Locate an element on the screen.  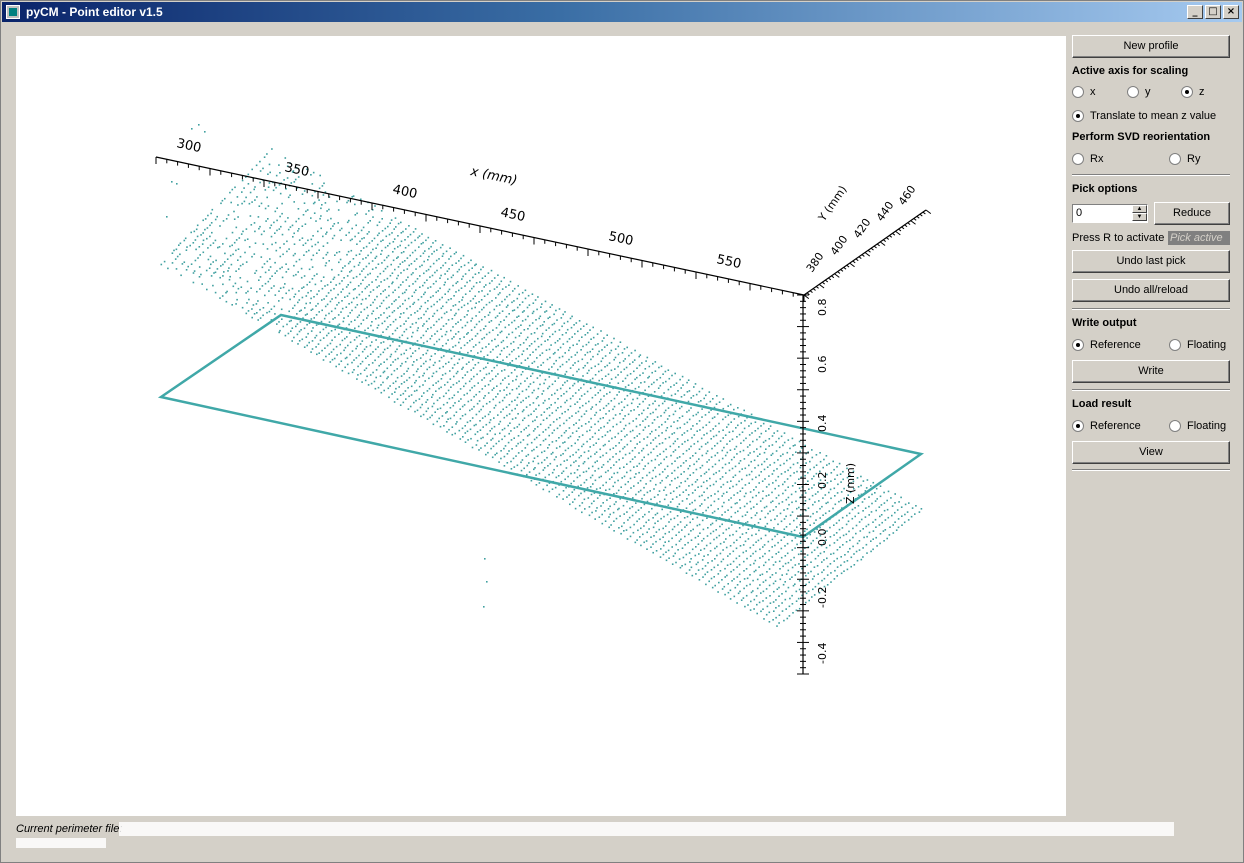
pick-reduce-spinbox: 0 ▲ ▼ is located at coordinates (1110, 213).